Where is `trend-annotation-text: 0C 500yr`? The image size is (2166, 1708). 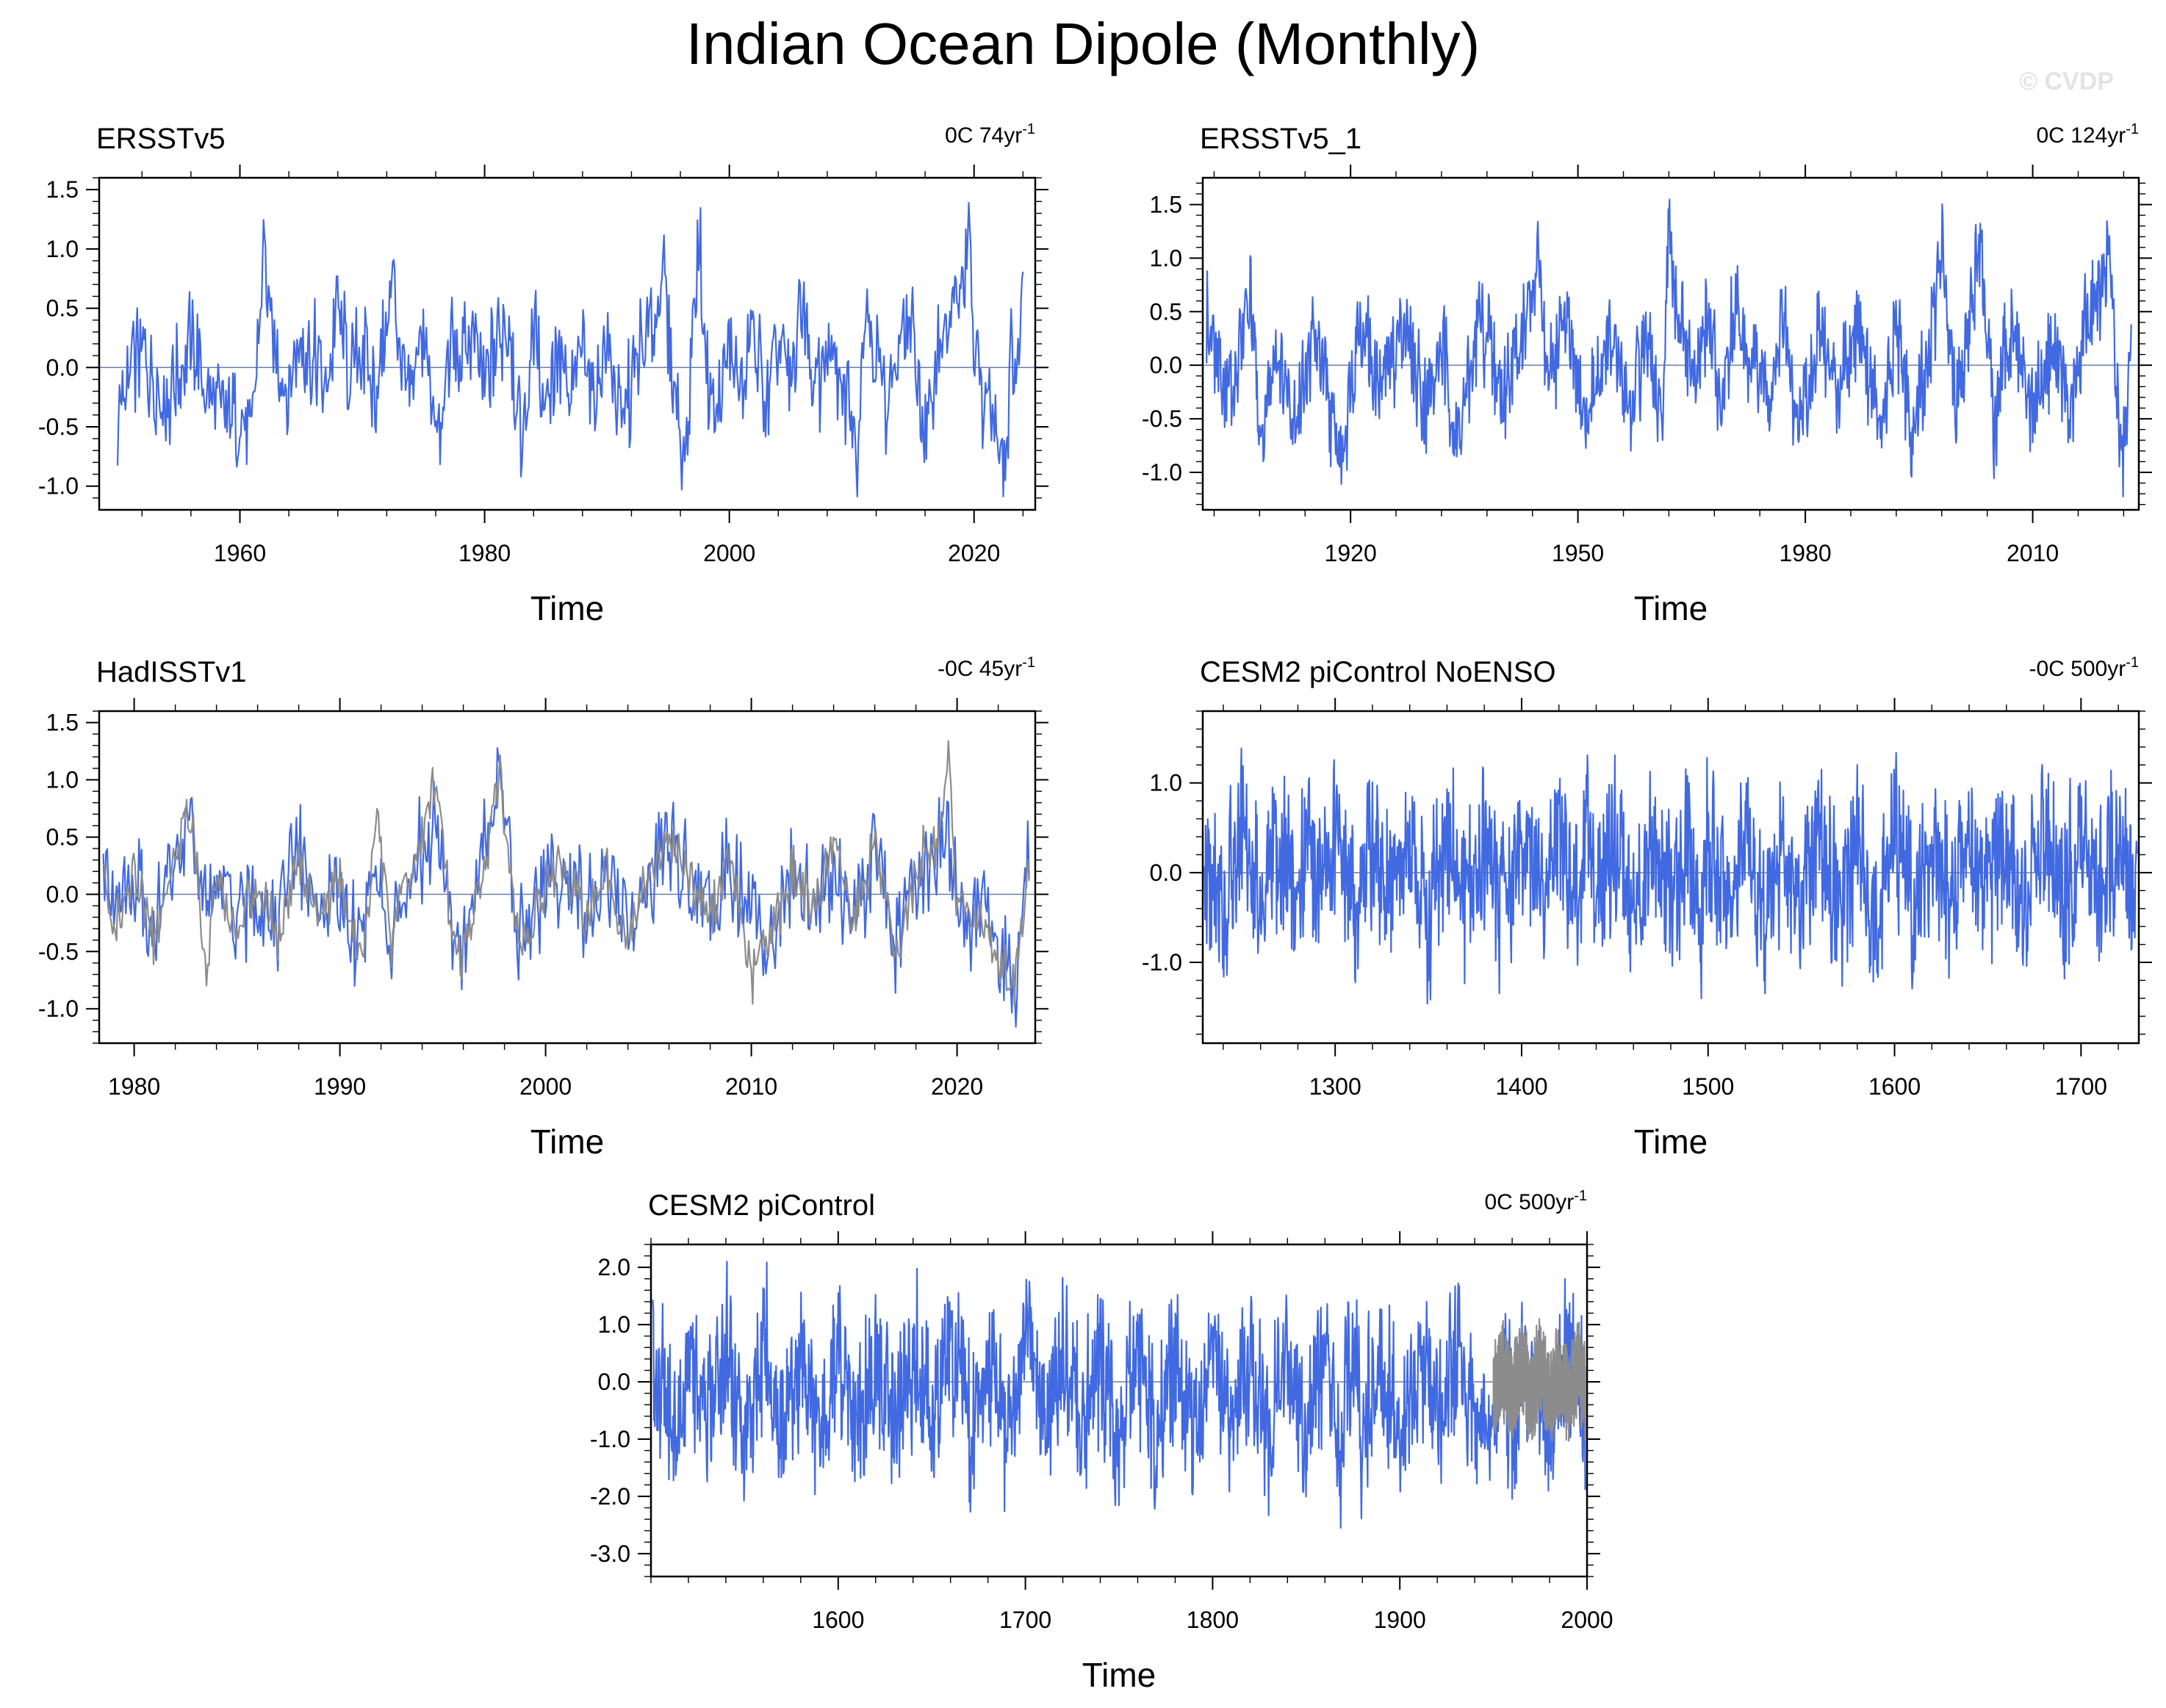 trend-annotation-text: 0C 500yr is located at coordinates (1529, 1202).